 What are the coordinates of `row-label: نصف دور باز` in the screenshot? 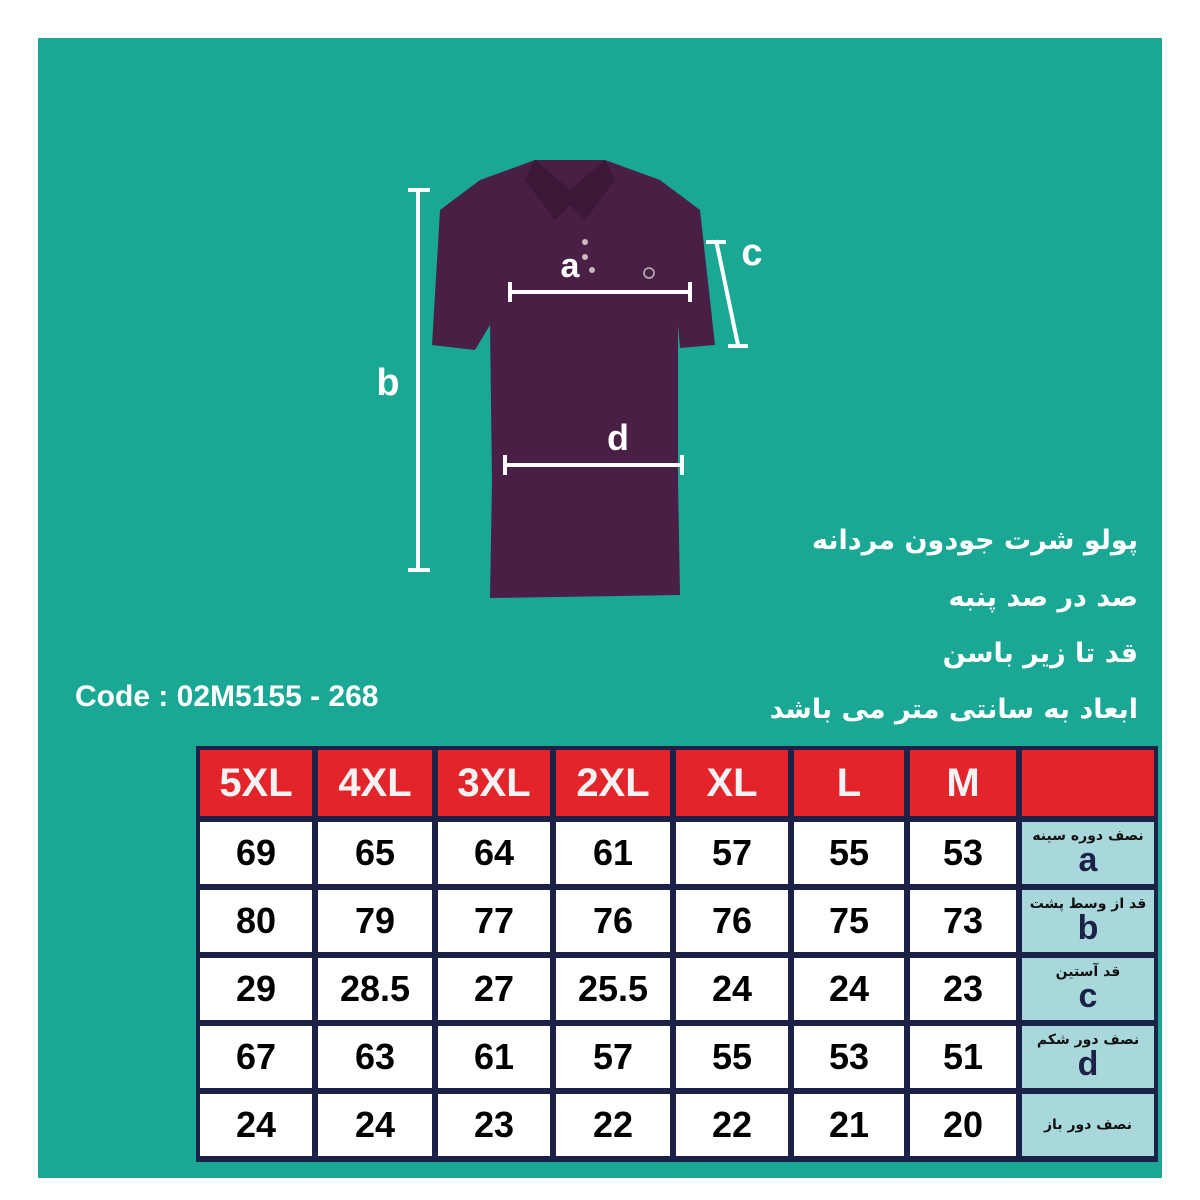 It's located at (1088, 1125).